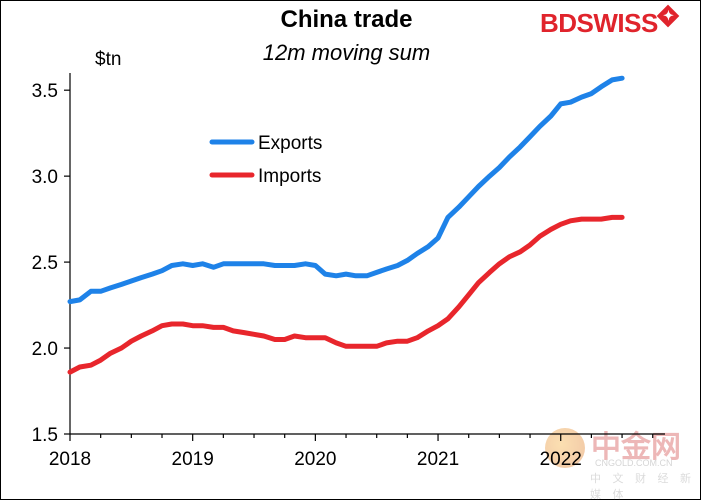 This screenshot has width=701, height=502. Describe the element at coordinates (108, 59) in the screenshot. I see `y-axis-unit-label: $tn` at that location.